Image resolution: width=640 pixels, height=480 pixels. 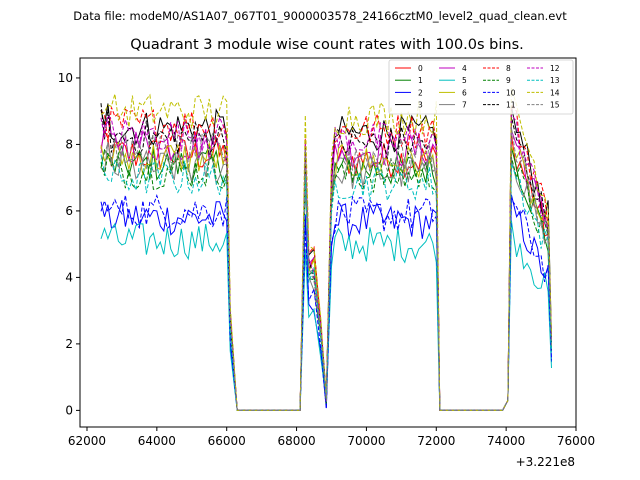 I want to click on x-tick-label: 76000, so click(x=576, y=441).